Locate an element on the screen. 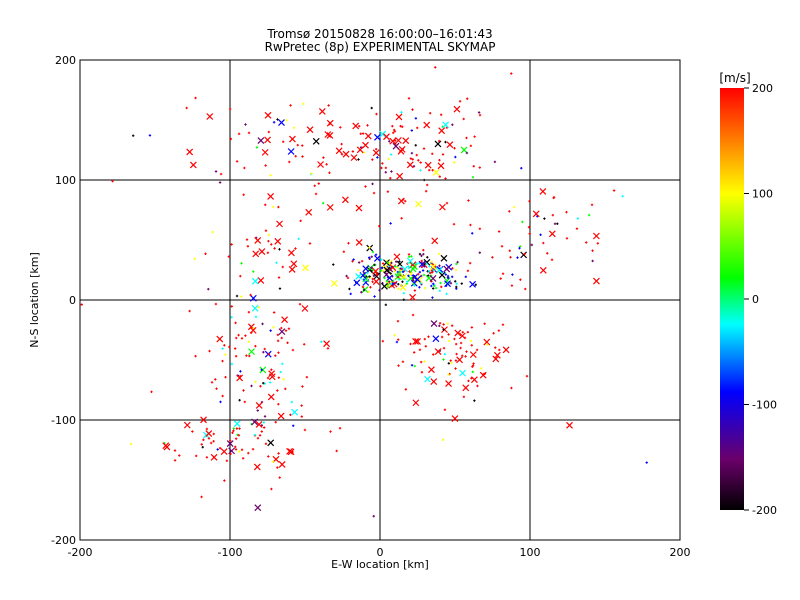 Image resolution: width=800 pixels, height=600 pixels. colorbar-label: [m/s] is located at coordinates (734, 78).